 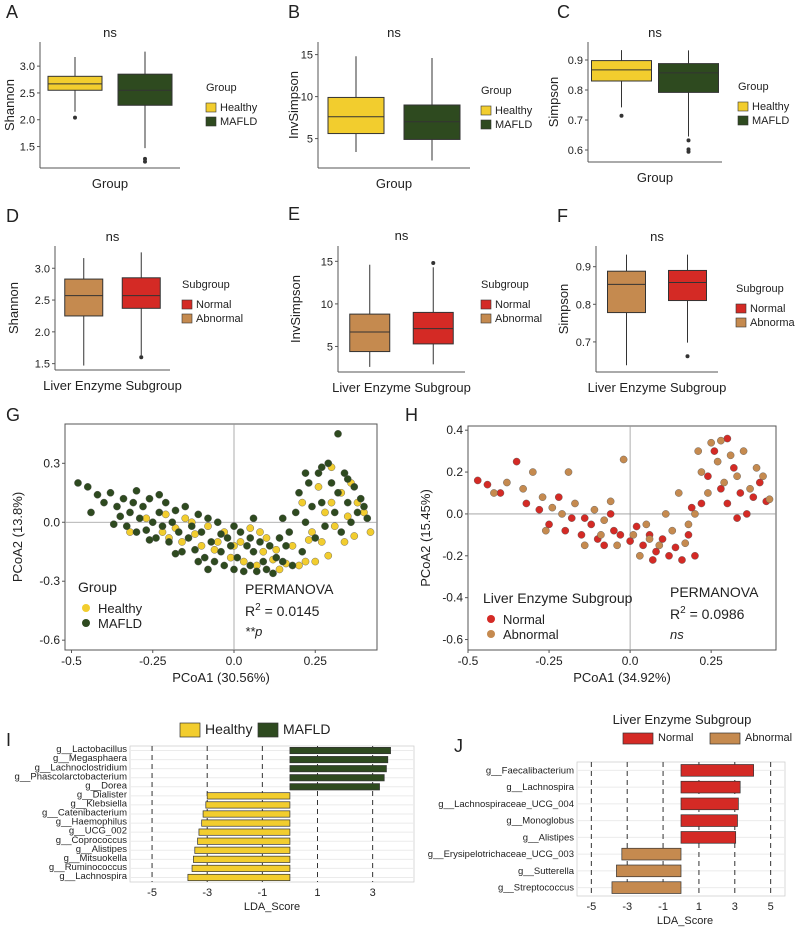 What do you see at coordinates (42, 333) in the screenshot?
I see `y-tick-label: 2.0` at bounding box center [42, 333].